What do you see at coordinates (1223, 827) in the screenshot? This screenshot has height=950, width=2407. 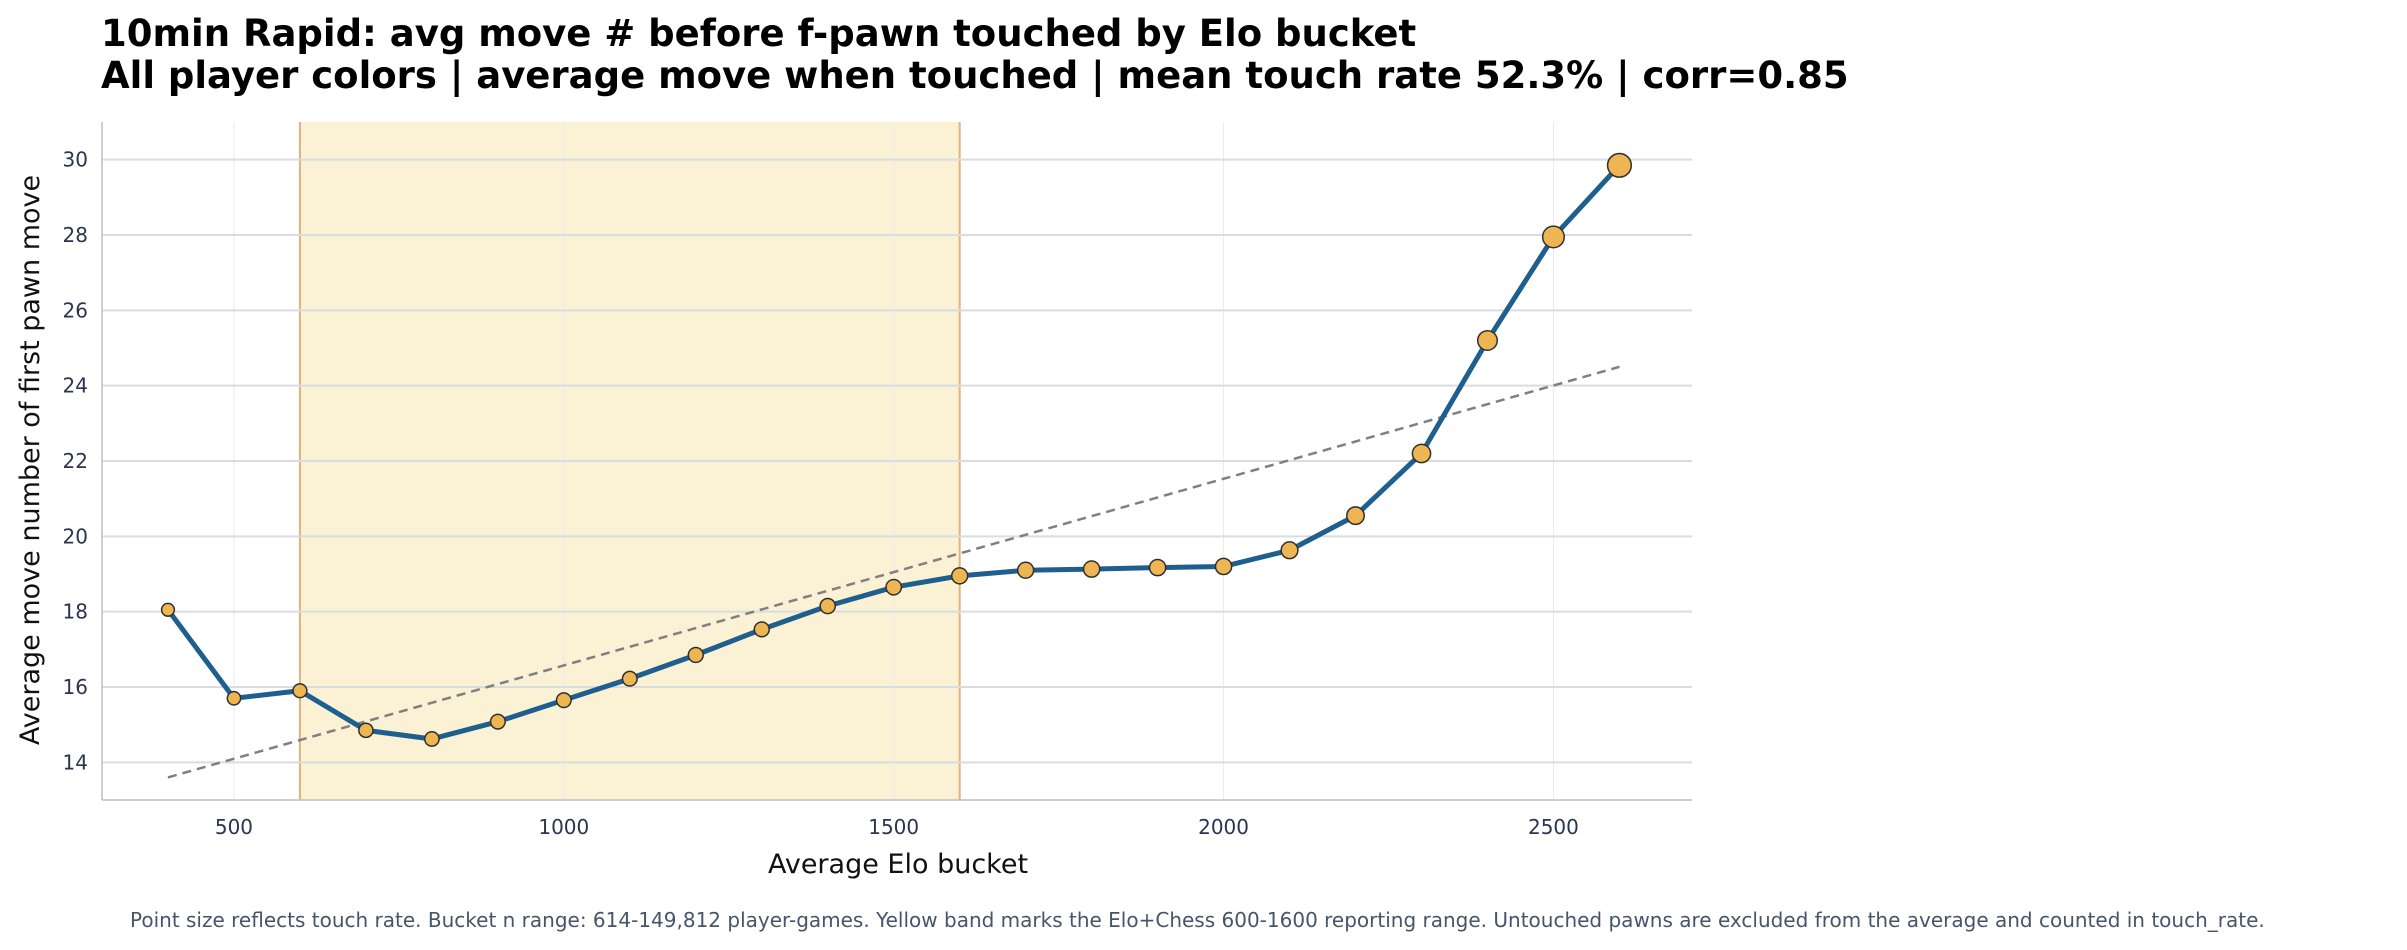 I see `x-tick-label: 2000` at bounding box center [1223, 827].